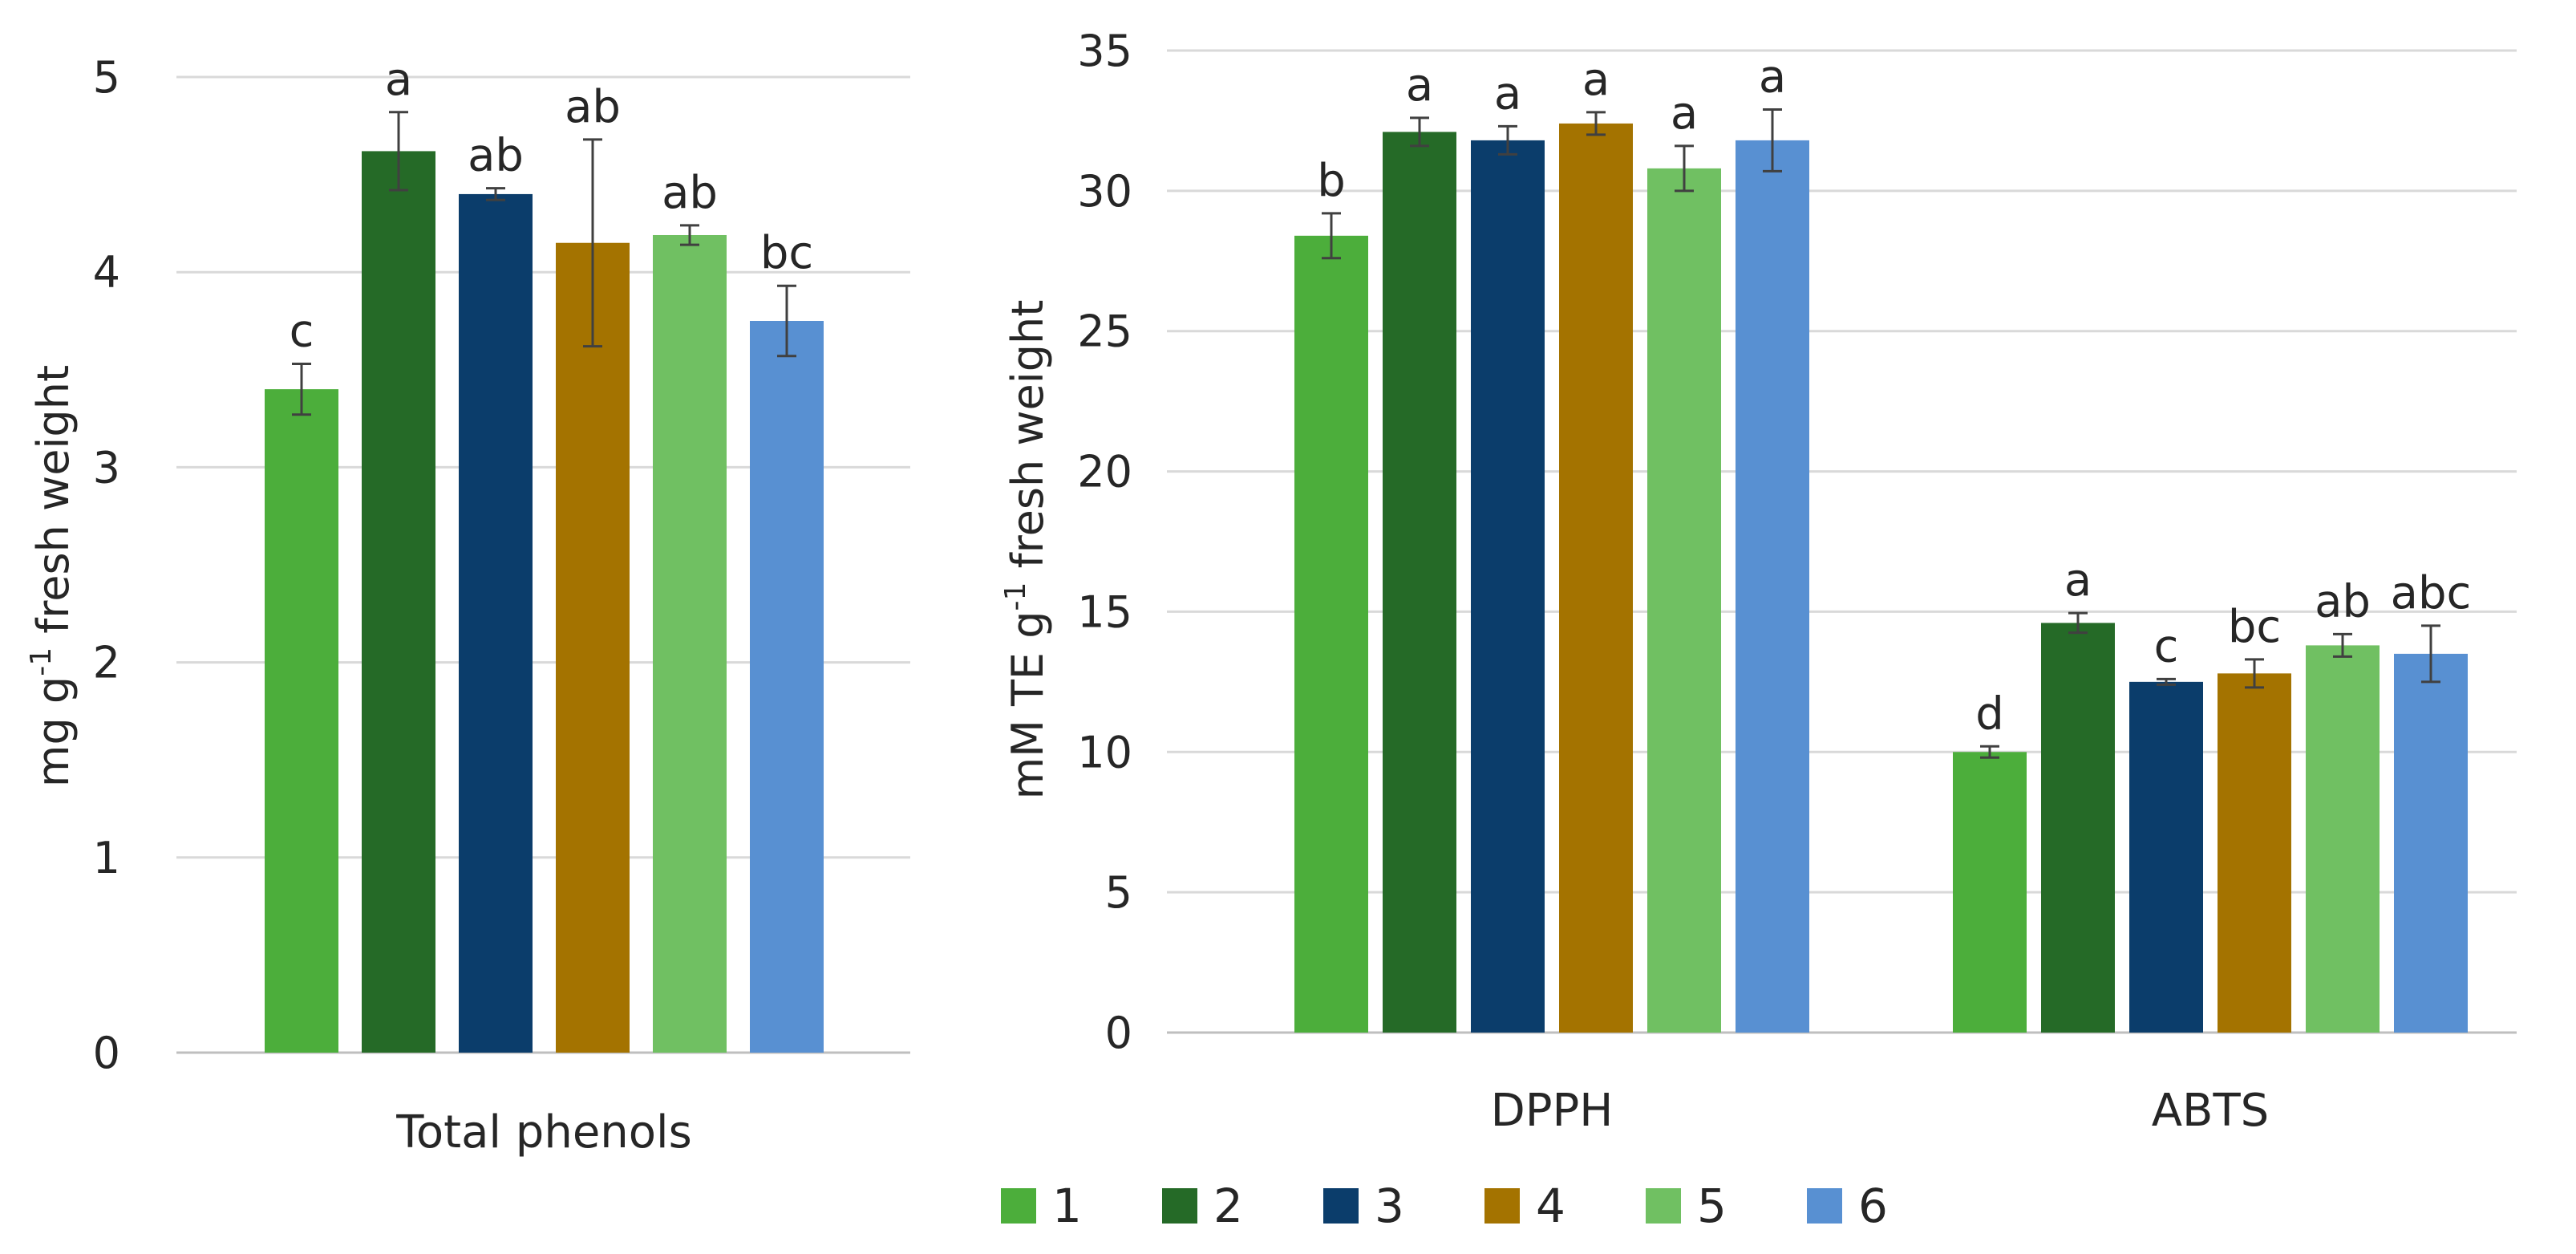  What do you see at coordinates (1847, 1206) in the screenshot?
I see `legend-item-6: 6` at bounding box center [1847, 1206].